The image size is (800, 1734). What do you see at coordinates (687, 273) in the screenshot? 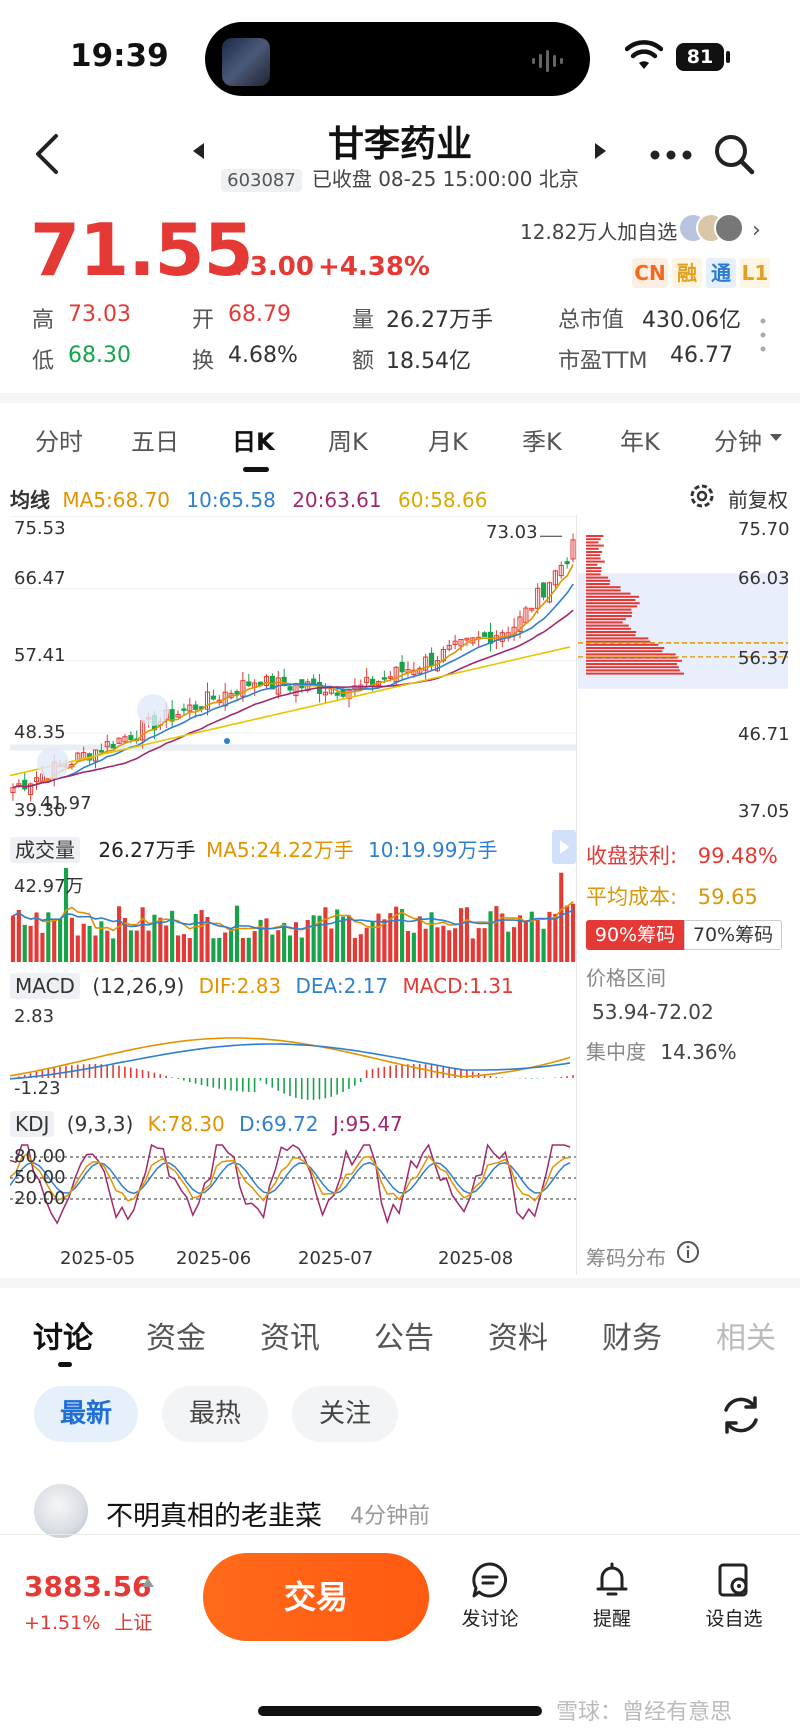
I see `badge-margin: 融` at bounding box center [687, 273].